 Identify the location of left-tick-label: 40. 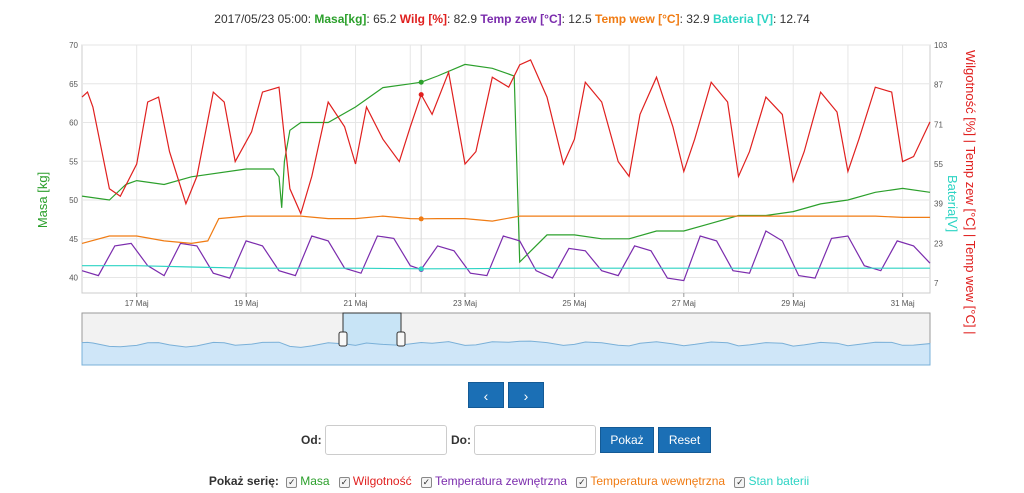
(73, 278).